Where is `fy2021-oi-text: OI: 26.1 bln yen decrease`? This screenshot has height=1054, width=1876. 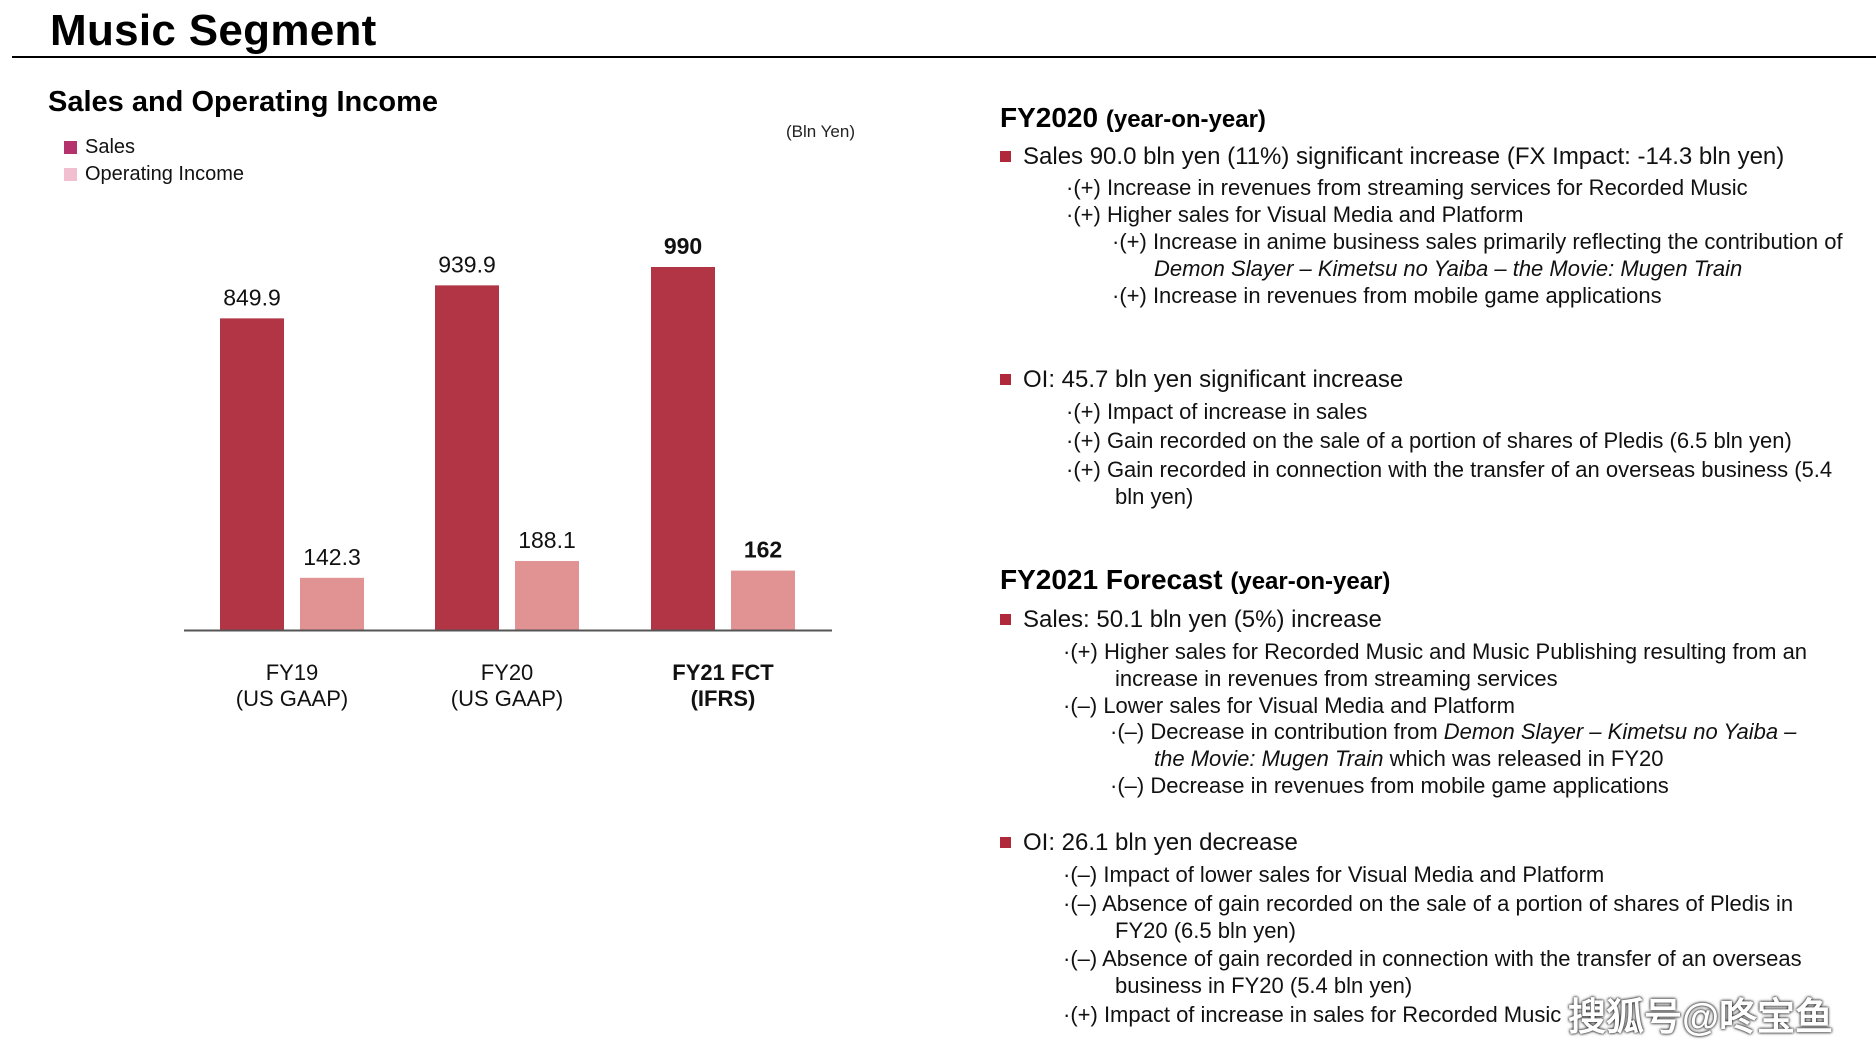
fy2021-oi-text: OI: 26.1 bln yen decrease is located at coordinates (1160, 842).